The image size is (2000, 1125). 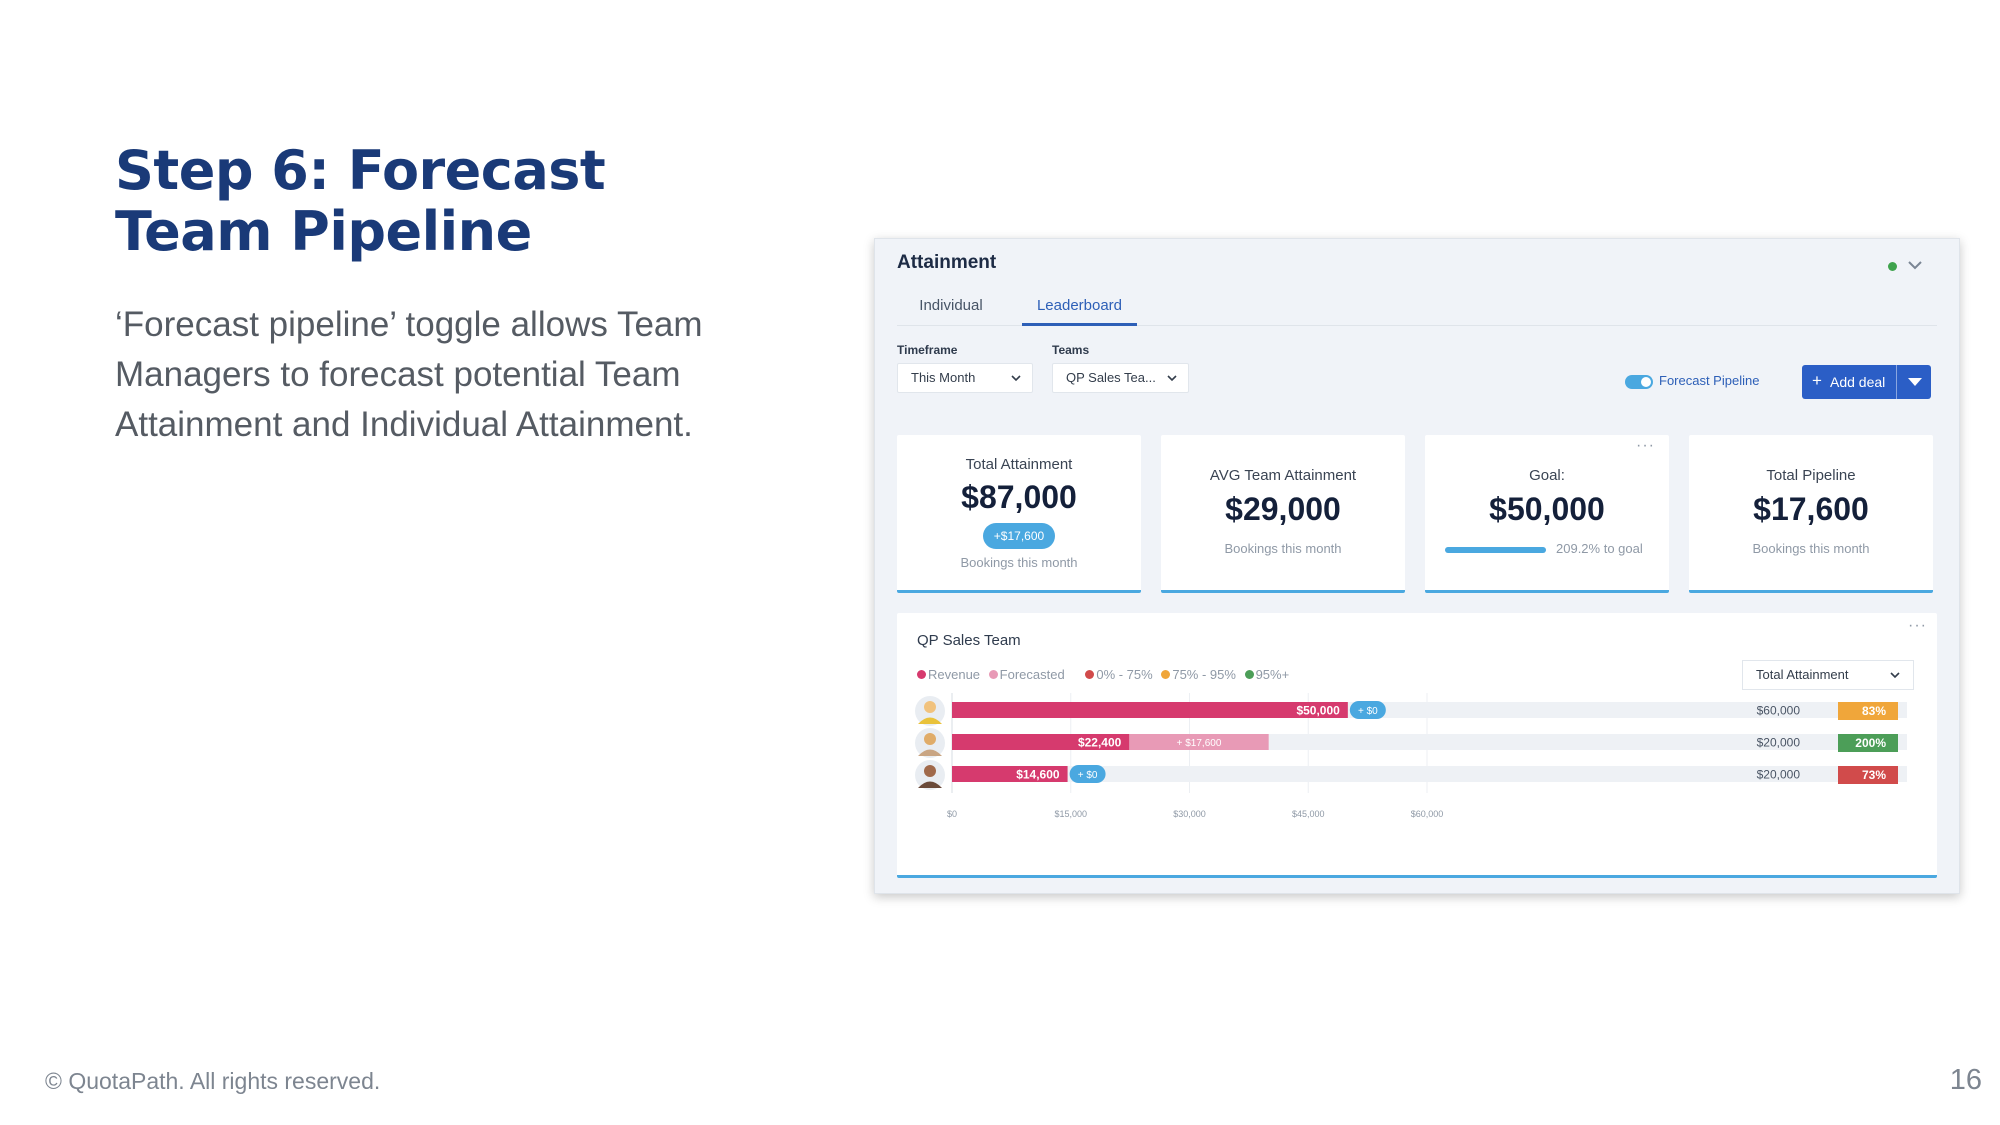 What do you see at coordinates (1283, 509) in the screenshot?
I see `card-value: $29,000` at bounding box center [1283, 509].